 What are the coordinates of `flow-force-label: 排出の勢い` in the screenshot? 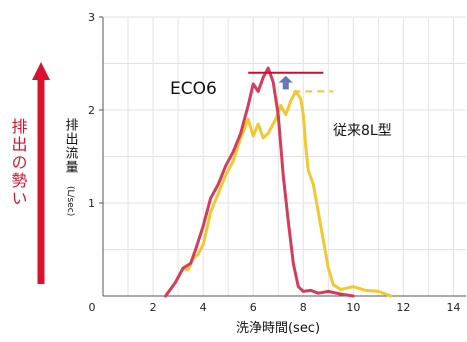 It's located at (18, 163).